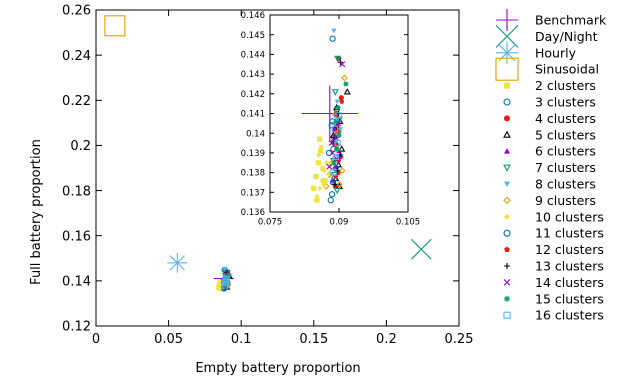 Image resolution: width=625 pixels, height=380 pixels. What do you see at coordinates (36, 212) in the screenshot?
I see `y-axis-label: Full battery proportion` at bounding box center [36, 212].